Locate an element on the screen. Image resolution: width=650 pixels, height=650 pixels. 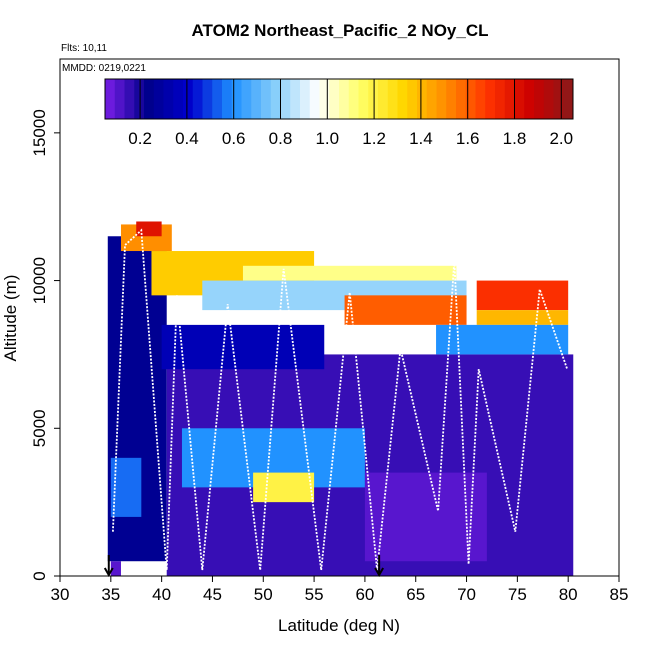
x-tick-label: 65 is located at coordinates (415, 594).